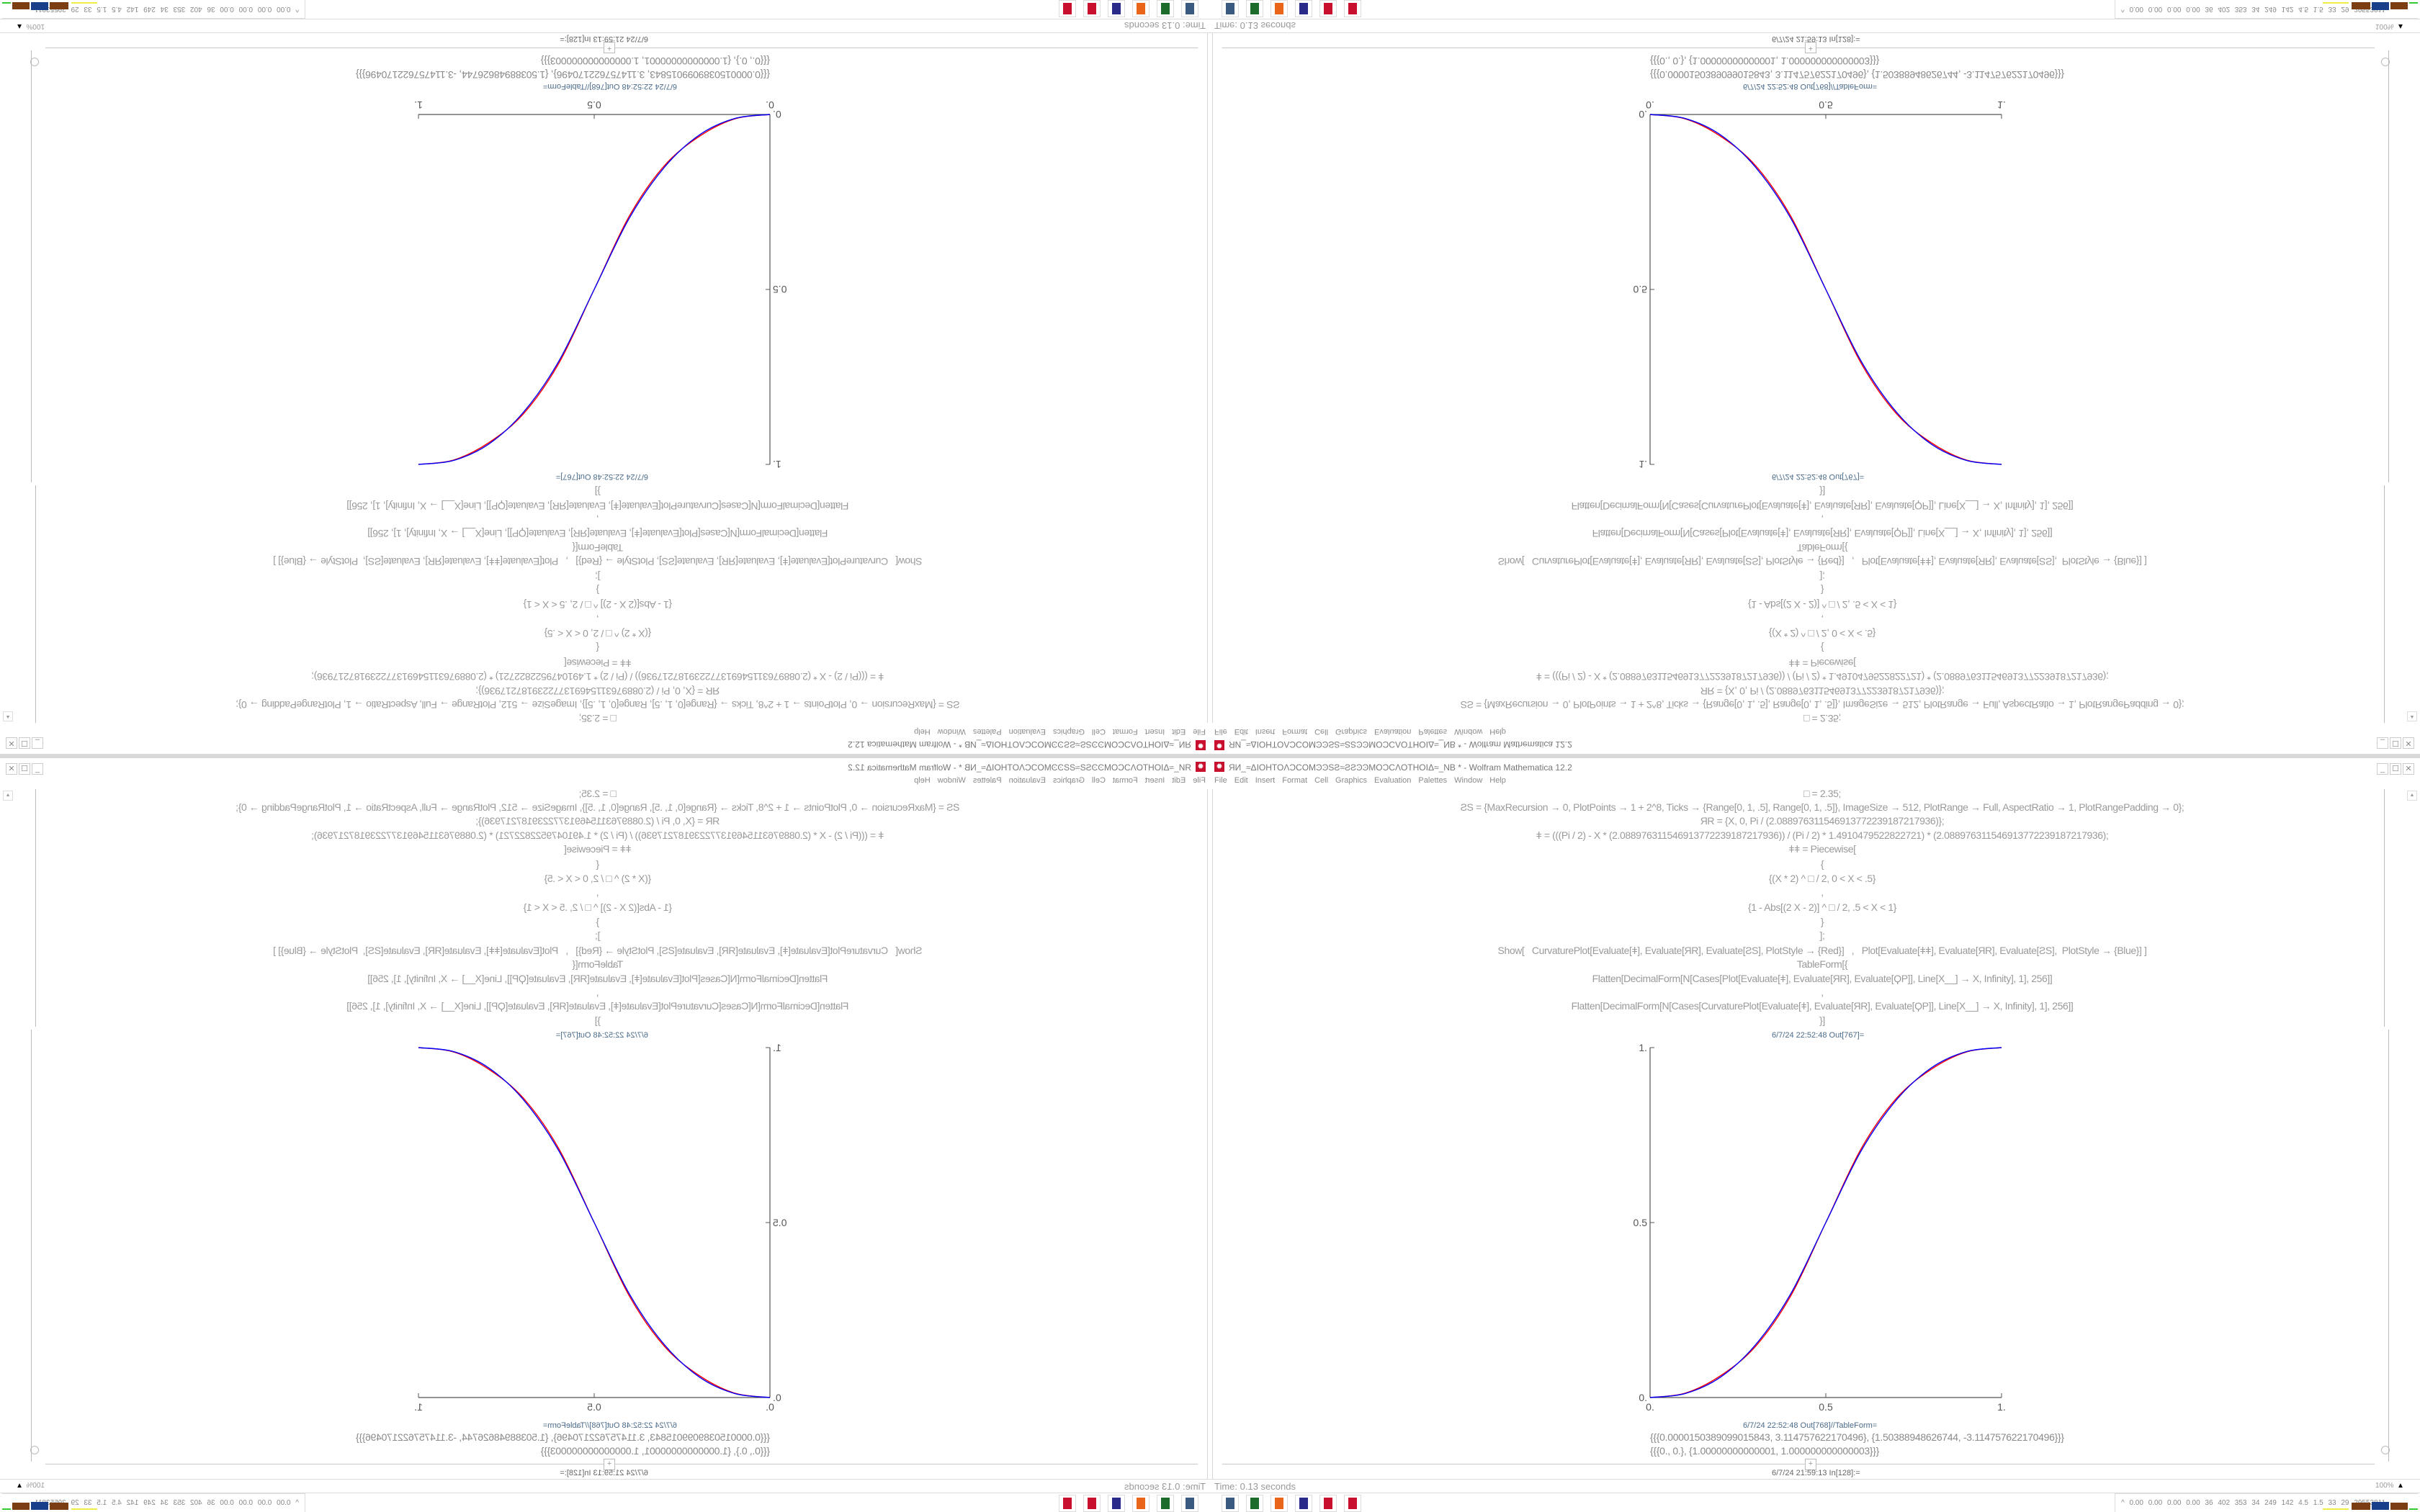 This screenshot has height=1512, width=2420. I want to click on minimize-button: _, so click(2382, 769).